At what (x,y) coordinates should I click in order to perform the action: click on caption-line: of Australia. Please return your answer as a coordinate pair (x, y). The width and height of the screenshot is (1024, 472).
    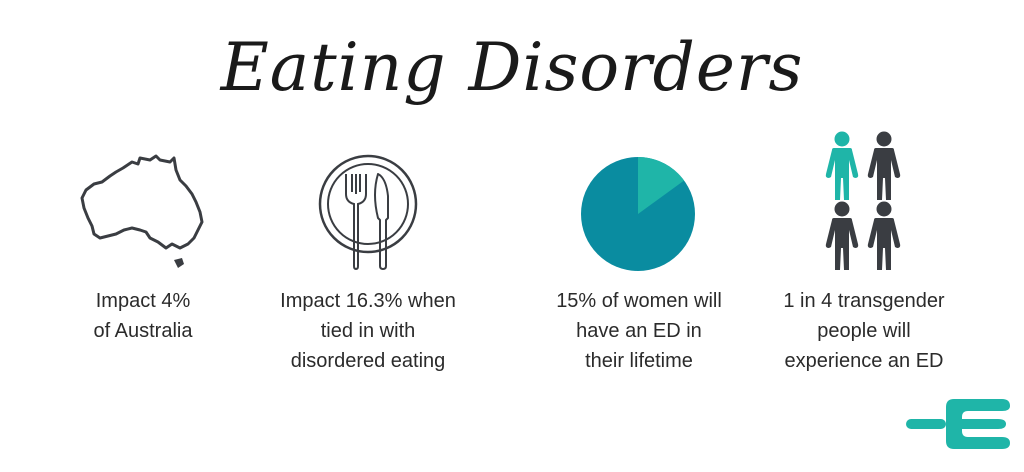
    Looking at the image, I should click on (143, 331).